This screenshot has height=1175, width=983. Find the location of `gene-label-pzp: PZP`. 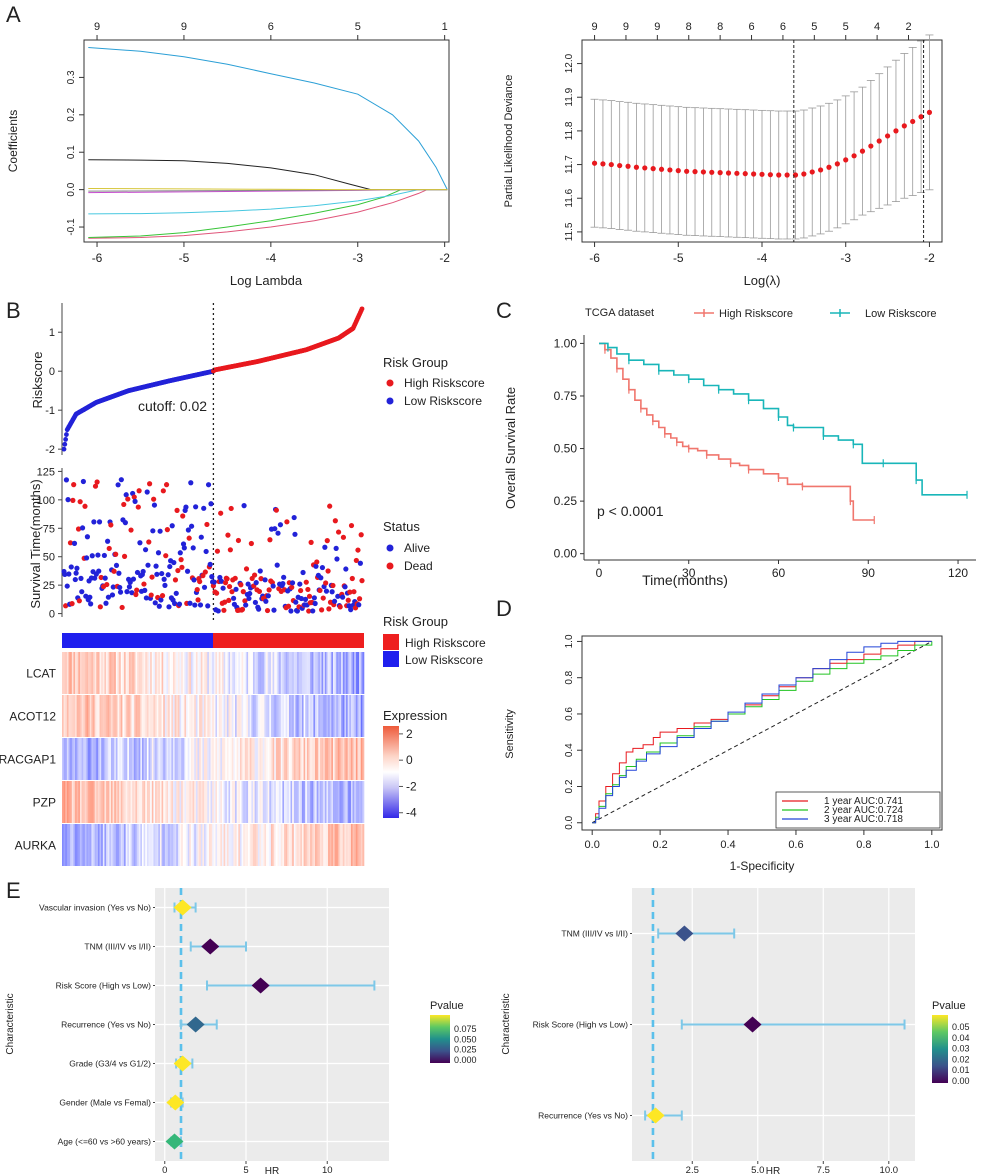

gene-label-pzp: PZP is located at coordinates (44, 803).